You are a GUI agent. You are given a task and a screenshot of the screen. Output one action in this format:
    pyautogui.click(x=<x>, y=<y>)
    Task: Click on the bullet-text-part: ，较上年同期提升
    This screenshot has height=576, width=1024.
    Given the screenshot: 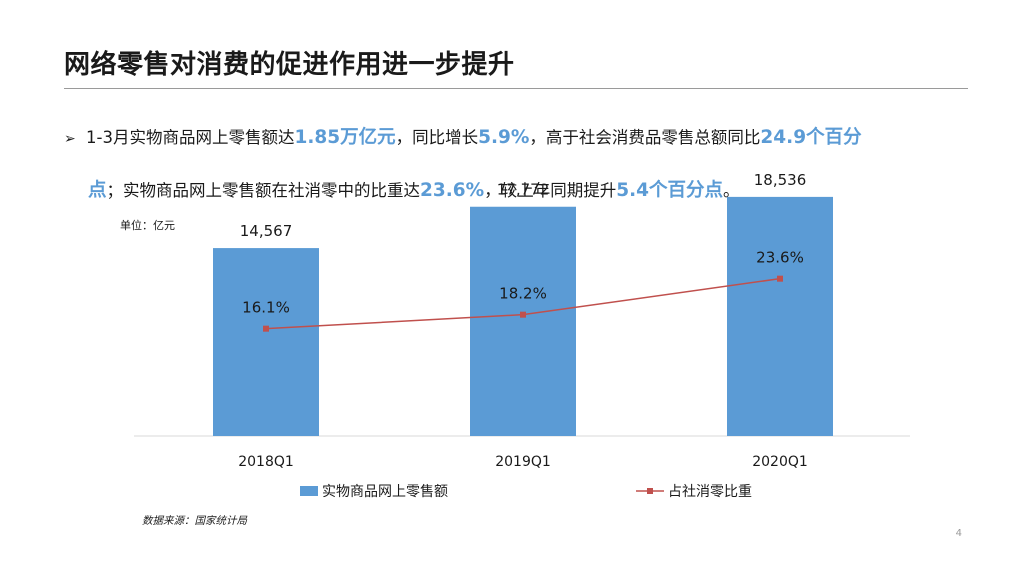 What is the action you would take?
    pyautogui.click(x=550, y=190)
    